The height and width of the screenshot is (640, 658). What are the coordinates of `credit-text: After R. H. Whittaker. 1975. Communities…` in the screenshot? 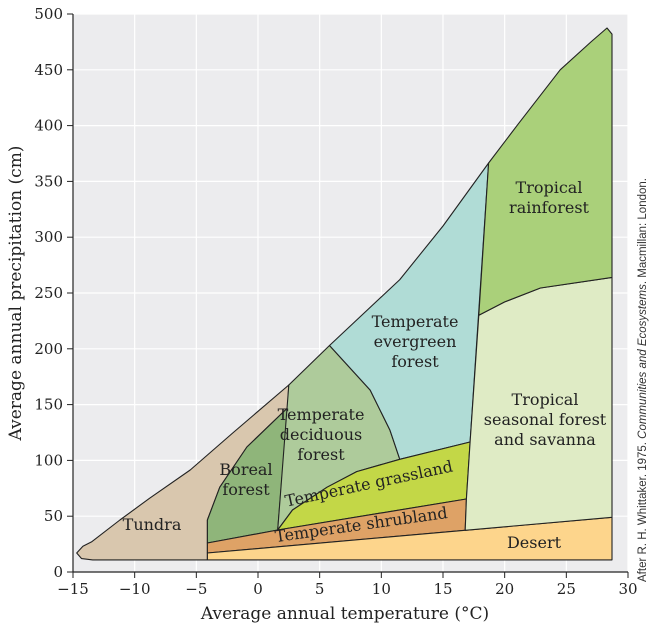 It's located at (643, 380).